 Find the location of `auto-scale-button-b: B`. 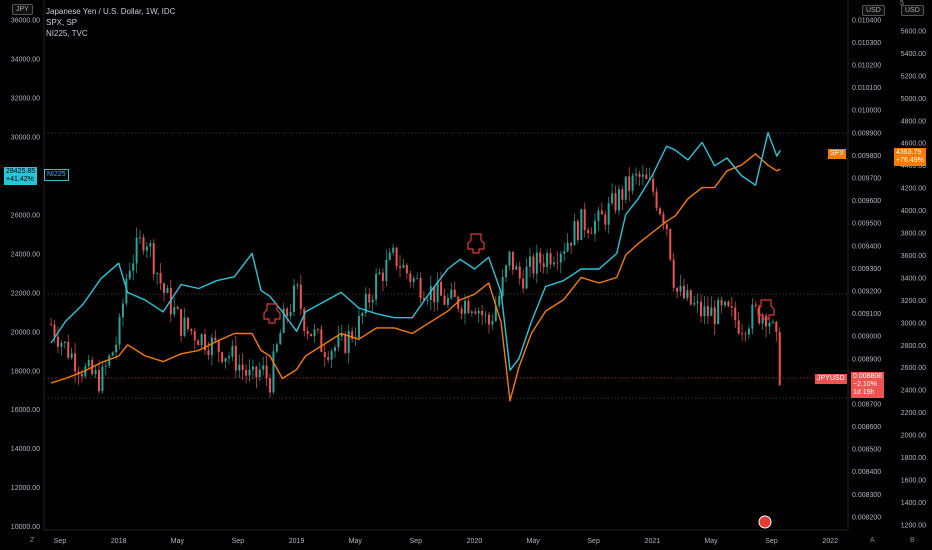

auto-scale-button-b: B is located at coordinates (912, 540).